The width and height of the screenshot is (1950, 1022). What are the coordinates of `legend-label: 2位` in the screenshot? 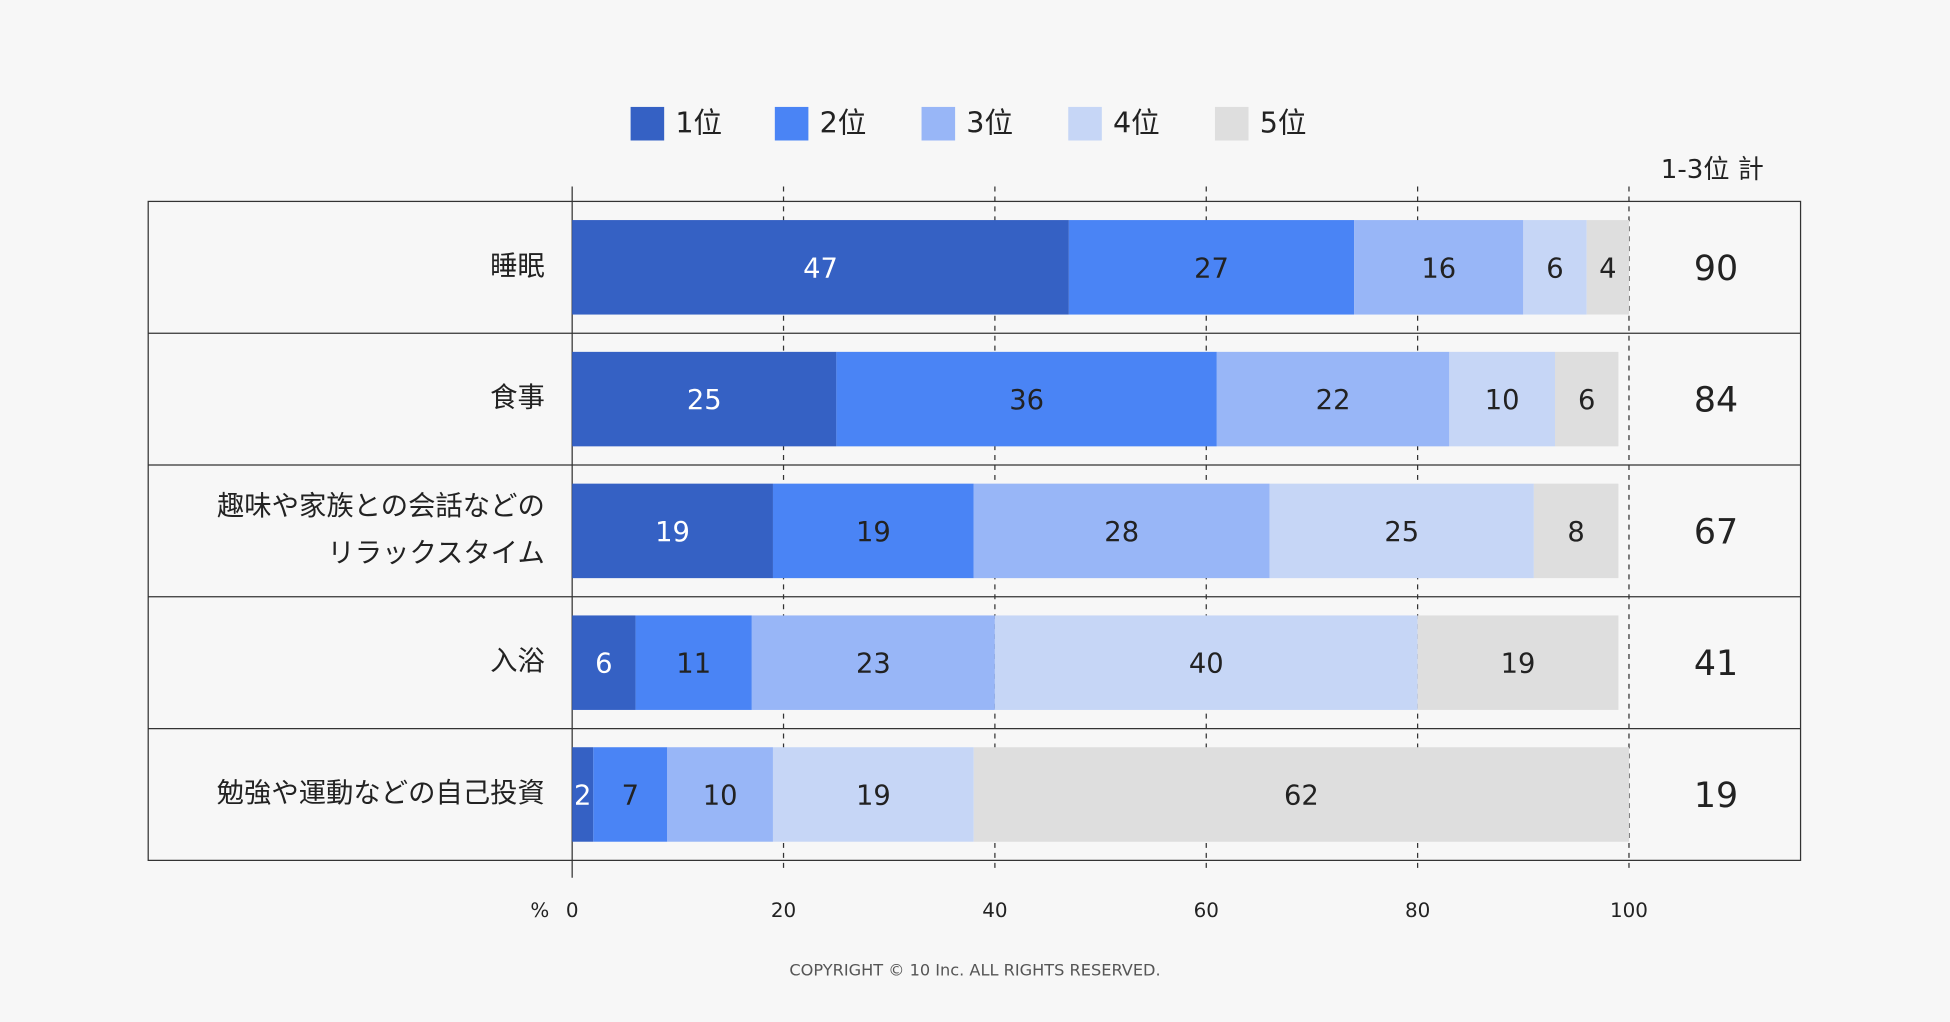 It's located at (843, 122).